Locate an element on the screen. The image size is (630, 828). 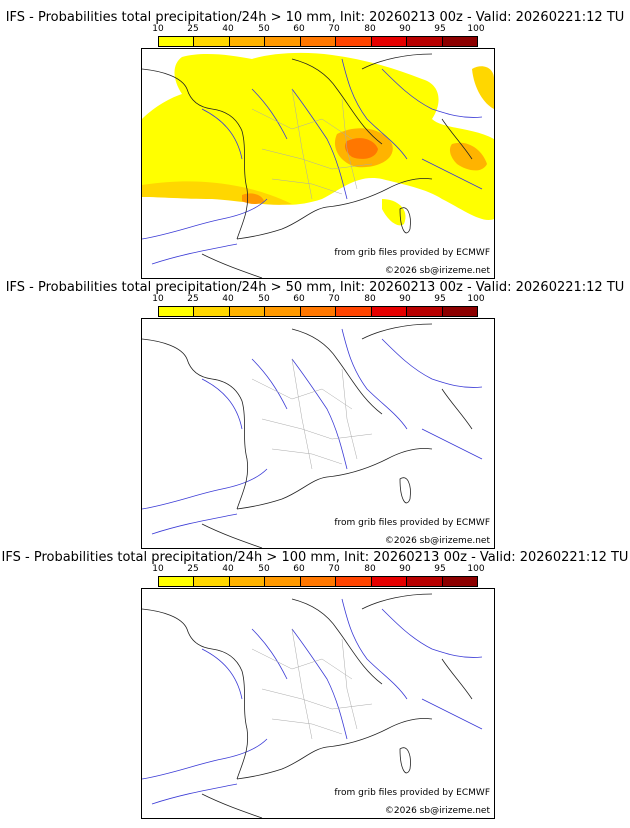
precip-layer is located at coordinates (318, 139).